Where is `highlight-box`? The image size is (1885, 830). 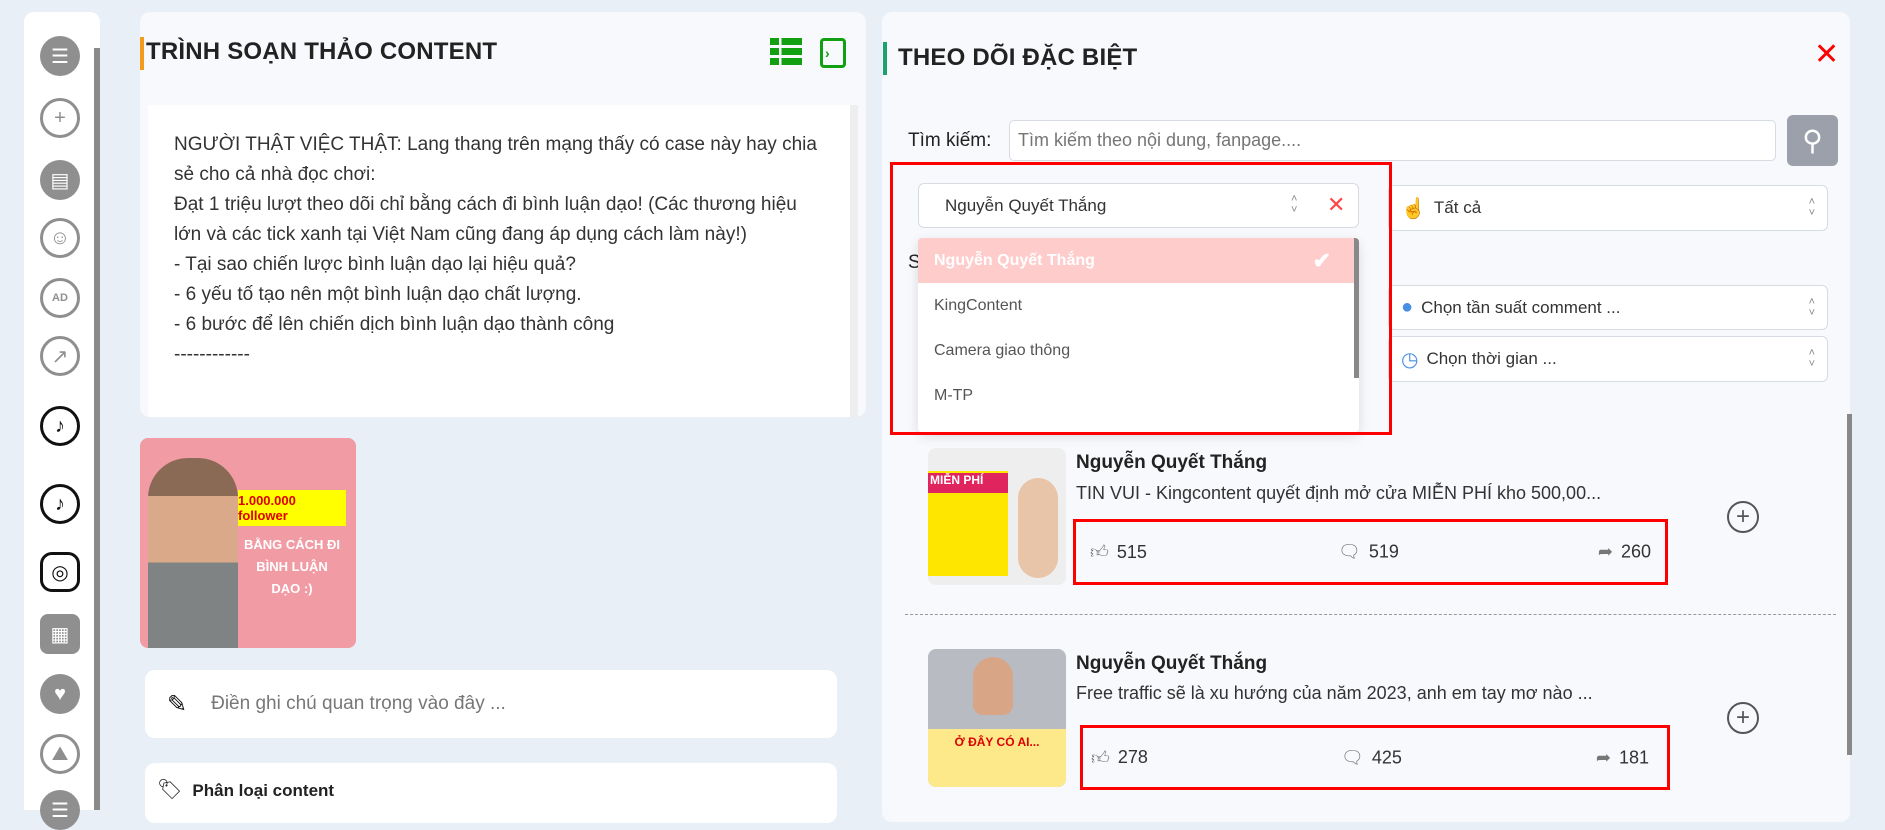 highlight-box is located at coordinates (1141, 298).